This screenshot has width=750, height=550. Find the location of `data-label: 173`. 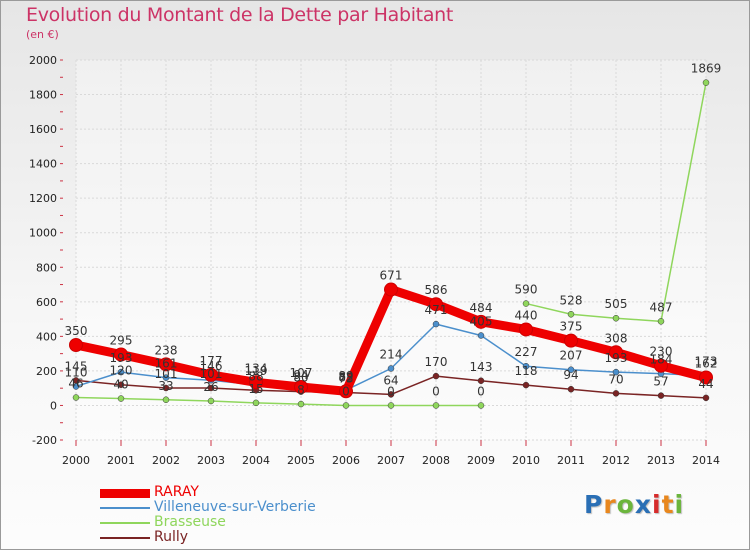

data-label: 173 is located at coordinates (706, 362).